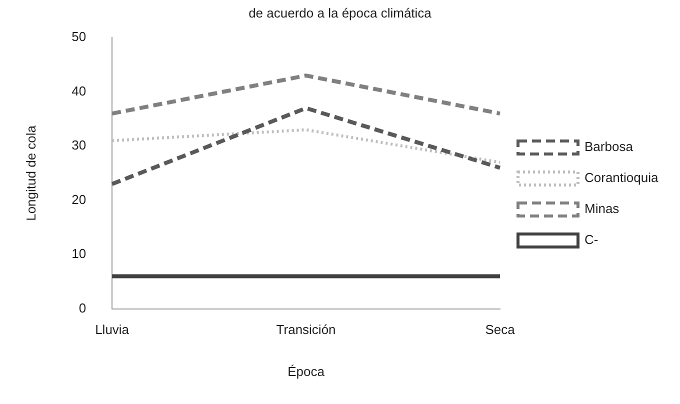 The image size is (680, 404). What do you see at coordinates (340, 12) in the screenshot?
I see `chart-title: de acuerdo a la época climática` at bounding box center [340, 12].